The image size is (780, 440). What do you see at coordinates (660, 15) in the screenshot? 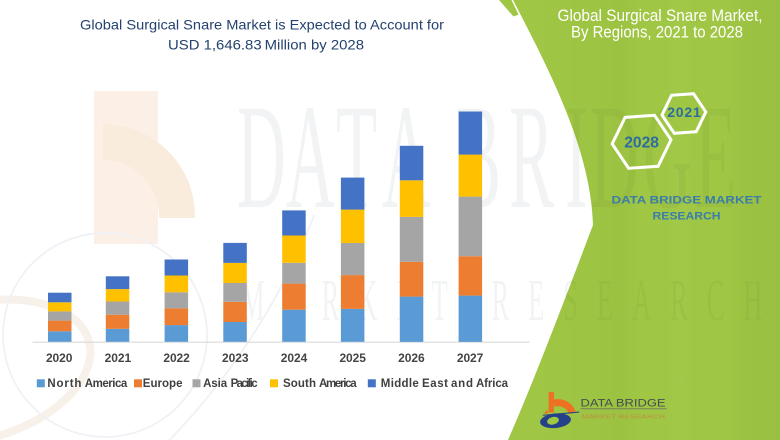
I see `svg-text: Global Surgical Snare Market,` at bounding box center [660, 15].